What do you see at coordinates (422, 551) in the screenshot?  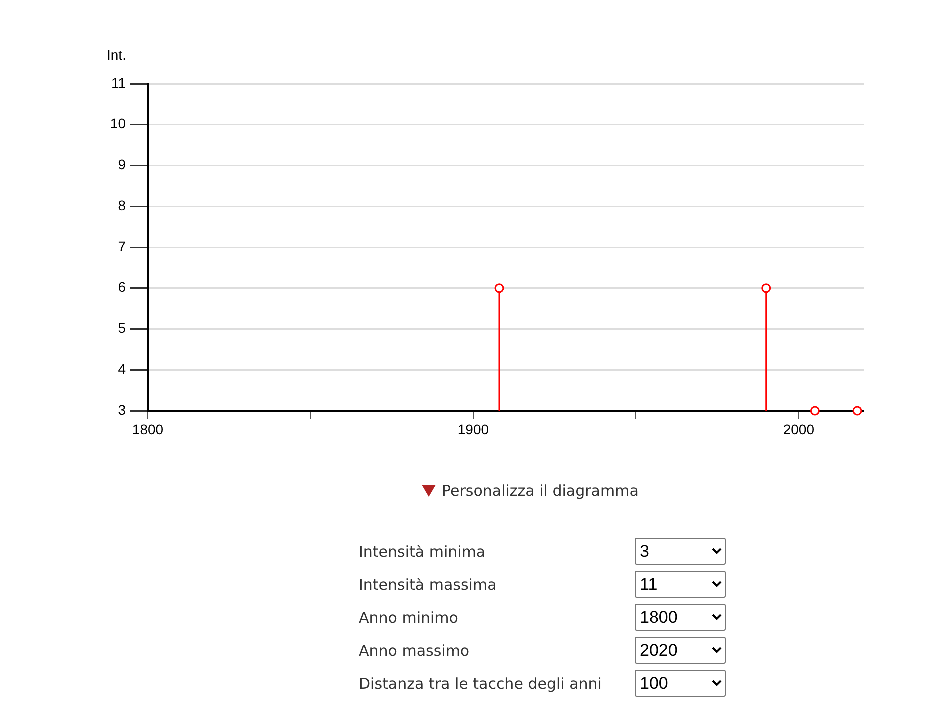 I see `text: Intensità minima` at bounding box center [422, 551].